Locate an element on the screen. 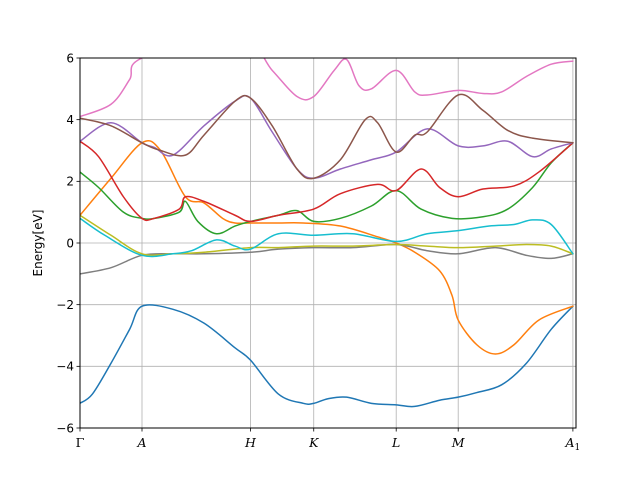  kpoint-label: A is located at coordinates (141, 442).